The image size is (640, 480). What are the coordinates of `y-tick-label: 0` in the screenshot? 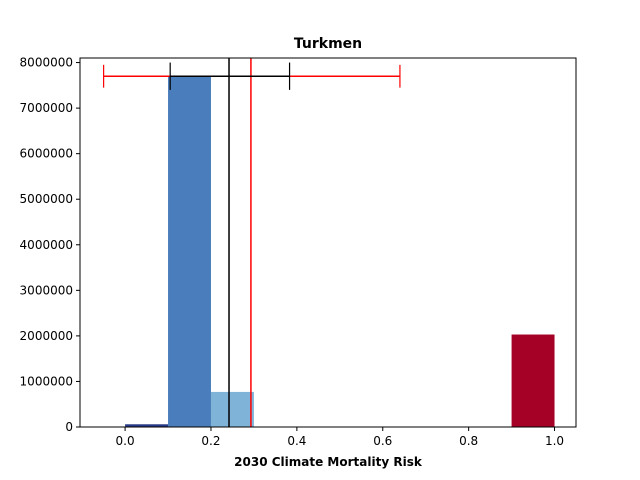 It's located at (69, 427).